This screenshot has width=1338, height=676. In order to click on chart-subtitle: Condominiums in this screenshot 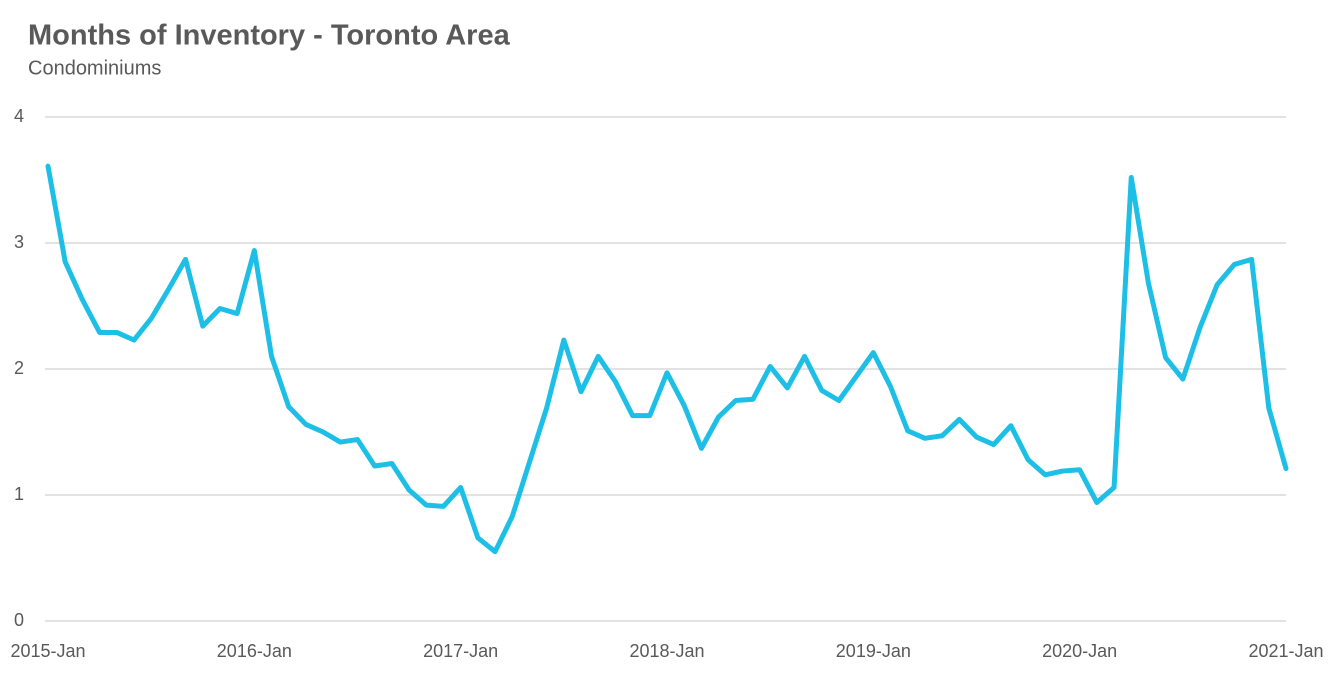, I will do `click(94, 68)`.